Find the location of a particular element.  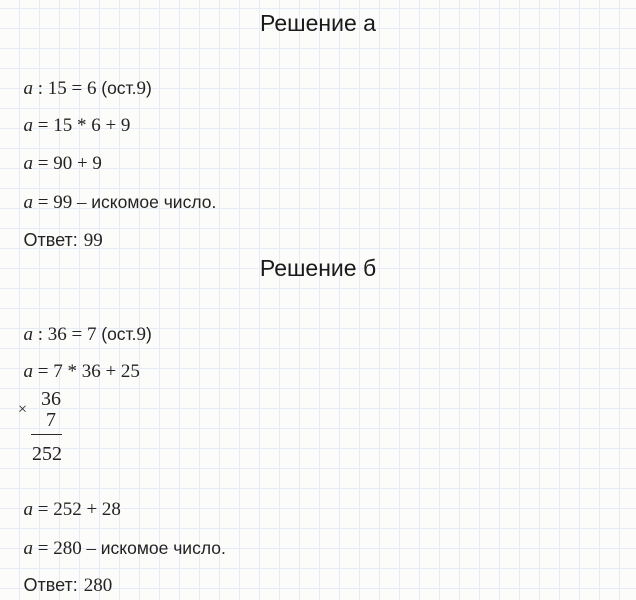

math-expression: = 252 + 28 is located at coordinates (77, 509).